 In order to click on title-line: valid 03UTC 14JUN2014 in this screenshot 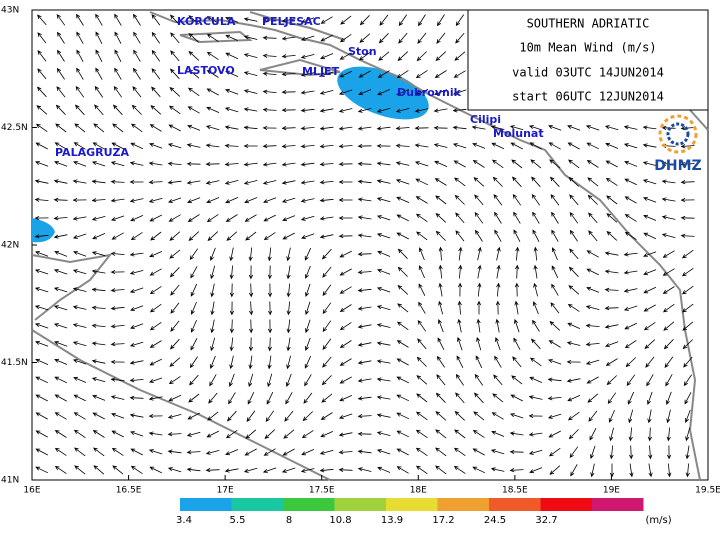, I will do `click(588, 73)`.